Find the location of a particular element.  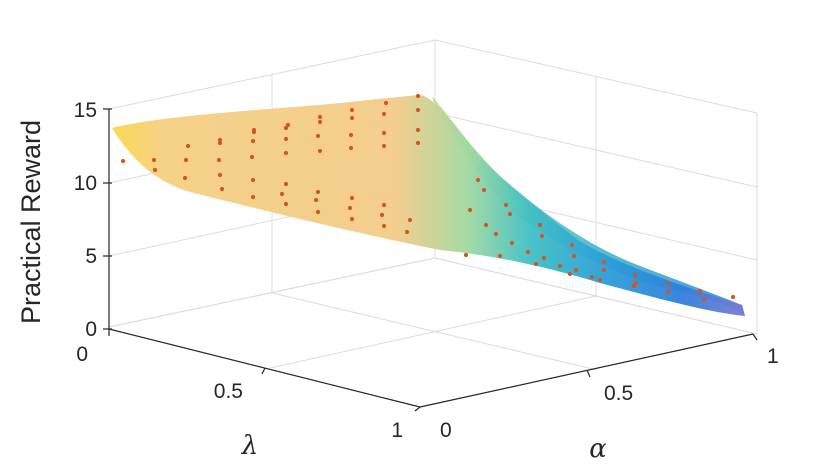

lambda-tick-label-0: 0 is located at coordinates (82, 354).